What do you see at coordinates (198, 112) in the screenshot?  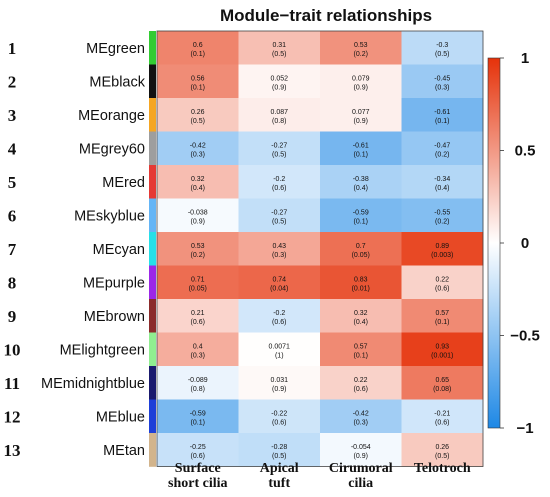 I see `cell-value: 0.26` at bounding box center [198, 112].